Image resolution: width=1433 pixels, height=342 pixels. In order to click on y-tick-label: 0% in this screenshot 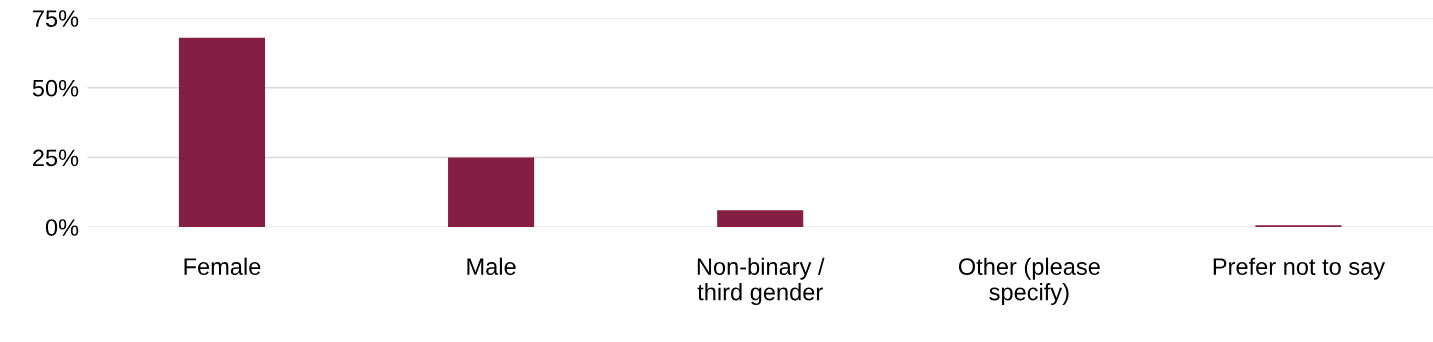, I will do `click(62, 227)`.